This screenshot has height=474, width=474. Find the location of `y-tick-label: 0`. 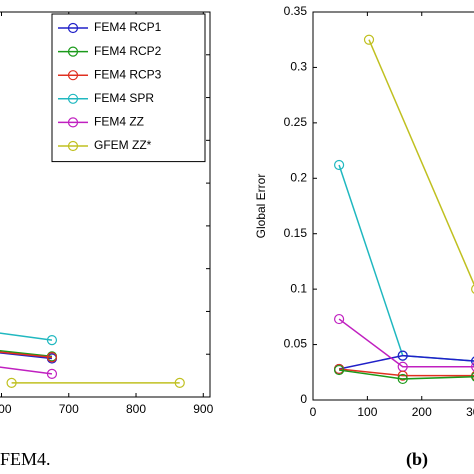

y-tick-label: 0 is located at coordinates (303, 399).